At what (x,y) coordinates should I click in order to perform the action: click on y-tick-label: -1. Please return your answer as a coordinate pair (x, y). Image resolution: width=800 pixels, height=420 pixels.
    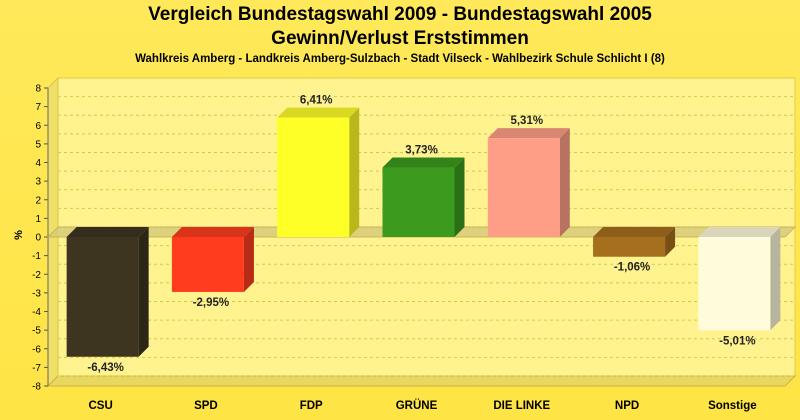
    Looking at the image, I should click on (36, 256).